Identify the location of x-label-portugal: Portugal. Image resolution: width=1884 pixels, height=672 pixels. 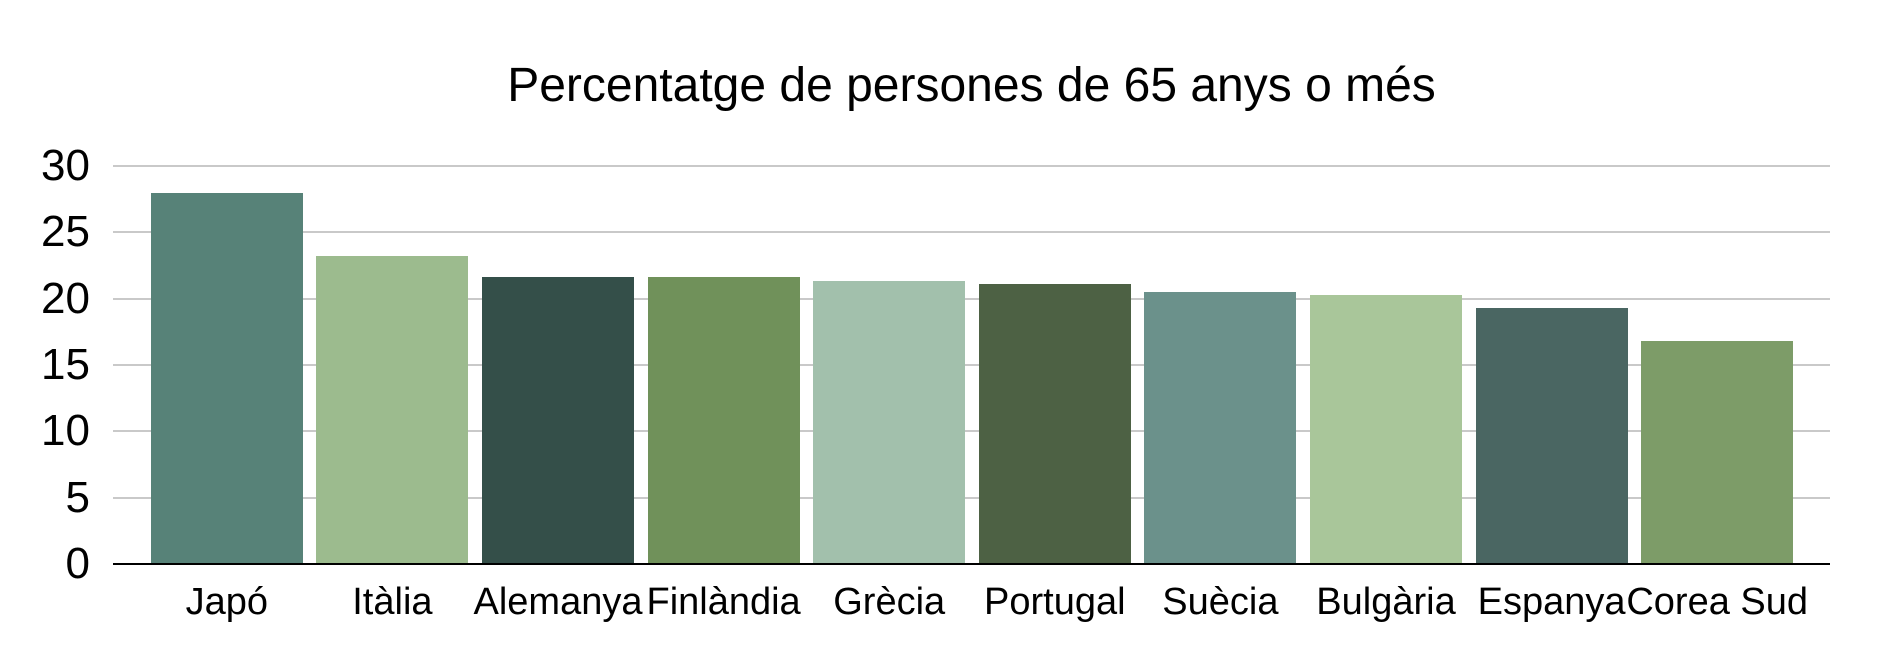
(1055, 602).